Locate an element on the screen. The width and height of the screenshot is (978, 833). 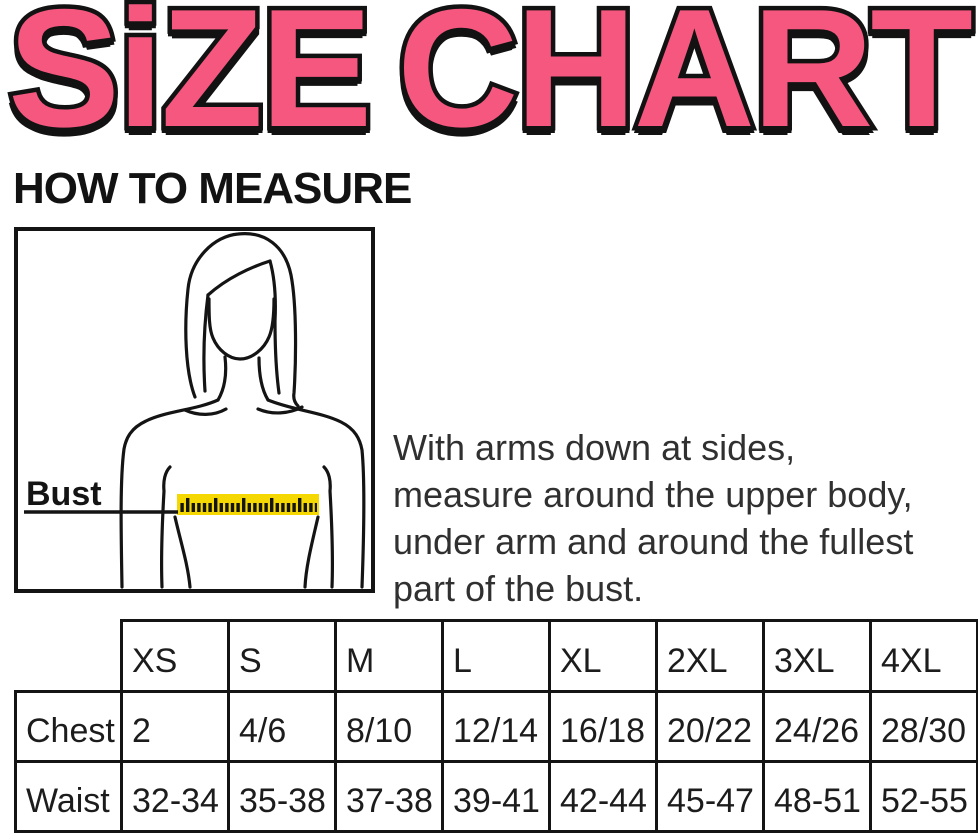
waist-value-cell: 37-38 is located at coordinates (389, 796).